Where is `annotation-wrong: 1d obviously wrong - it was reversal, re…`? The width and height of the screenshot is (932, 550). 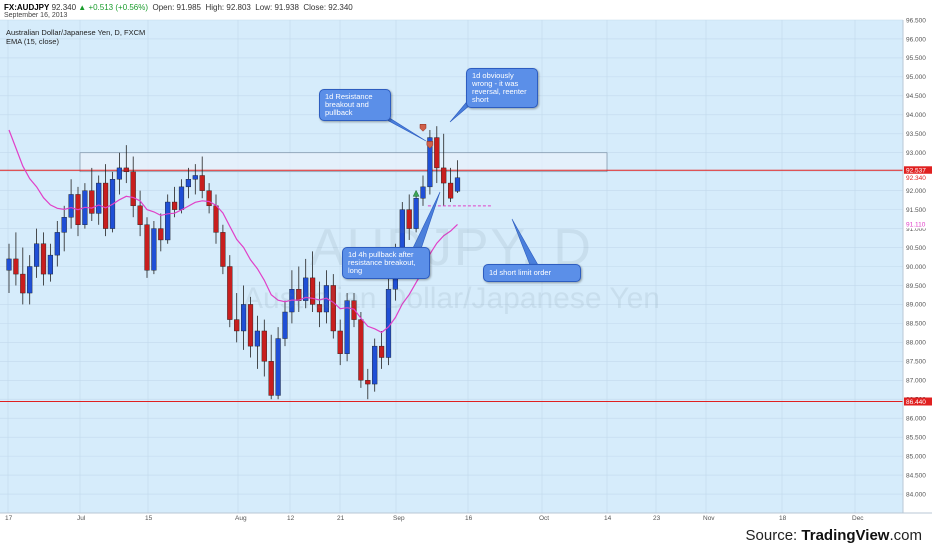 annotation-wrong: 1d obviously wrong - it was reversal, re… is located at coordinates (502, 88).